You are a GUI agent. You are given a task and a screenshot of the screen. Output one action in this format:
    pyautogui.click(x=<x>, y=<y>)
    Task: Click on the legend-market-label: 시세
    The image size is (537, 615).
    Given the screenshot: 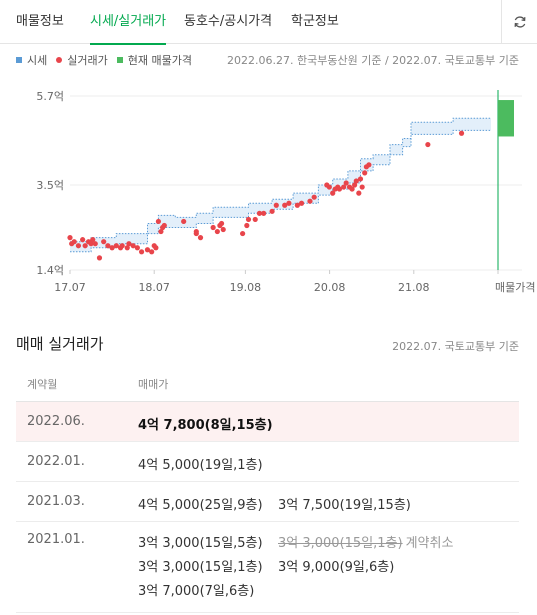 What is the action you would take?
    pyautogui.click(x=37, y=60)
    